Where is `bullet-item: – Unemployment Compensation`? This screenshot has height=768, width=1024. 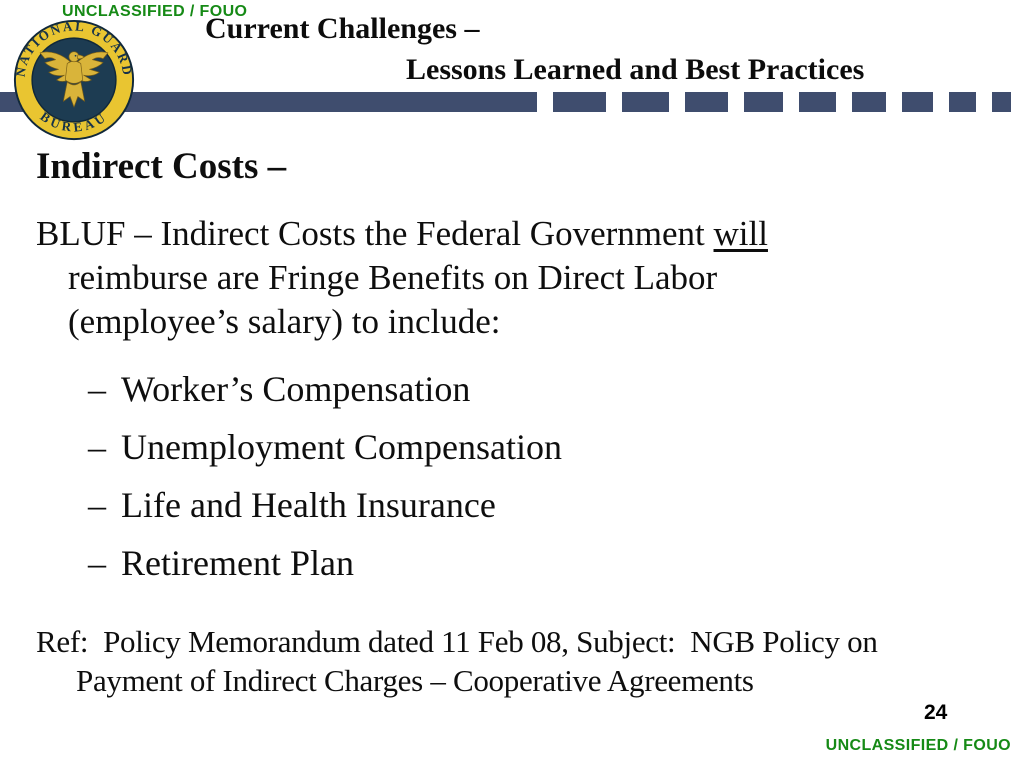 bullet-item: – Unemployment Compensation is located at coordinates (325, 447).